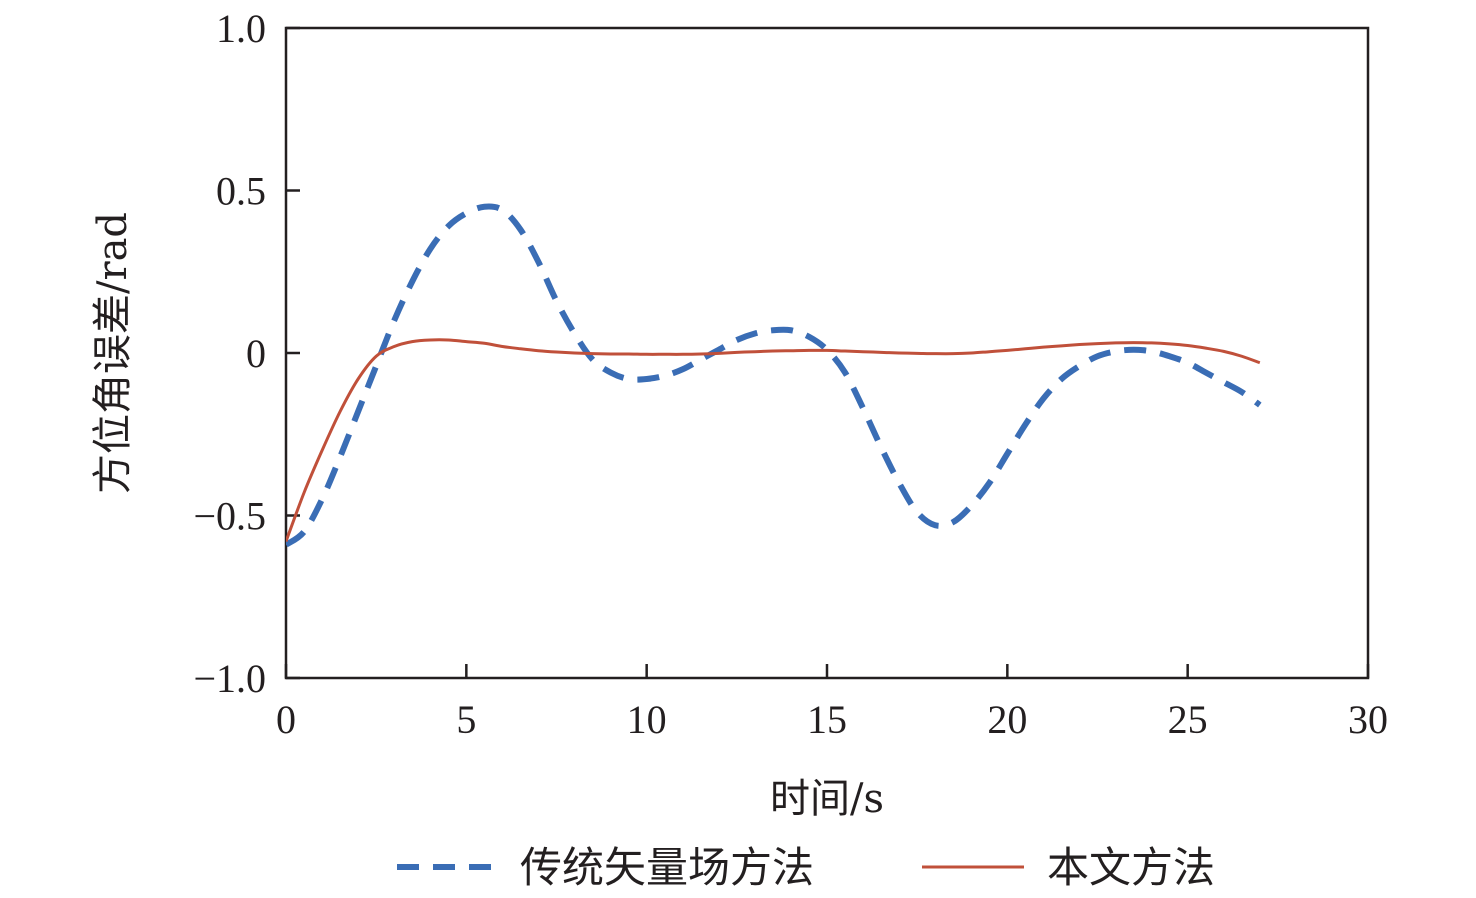  Describe the element at coordinates (113, 353) in the screenshot. I see `y-axis-title: 方位角误差/rad` at that location.